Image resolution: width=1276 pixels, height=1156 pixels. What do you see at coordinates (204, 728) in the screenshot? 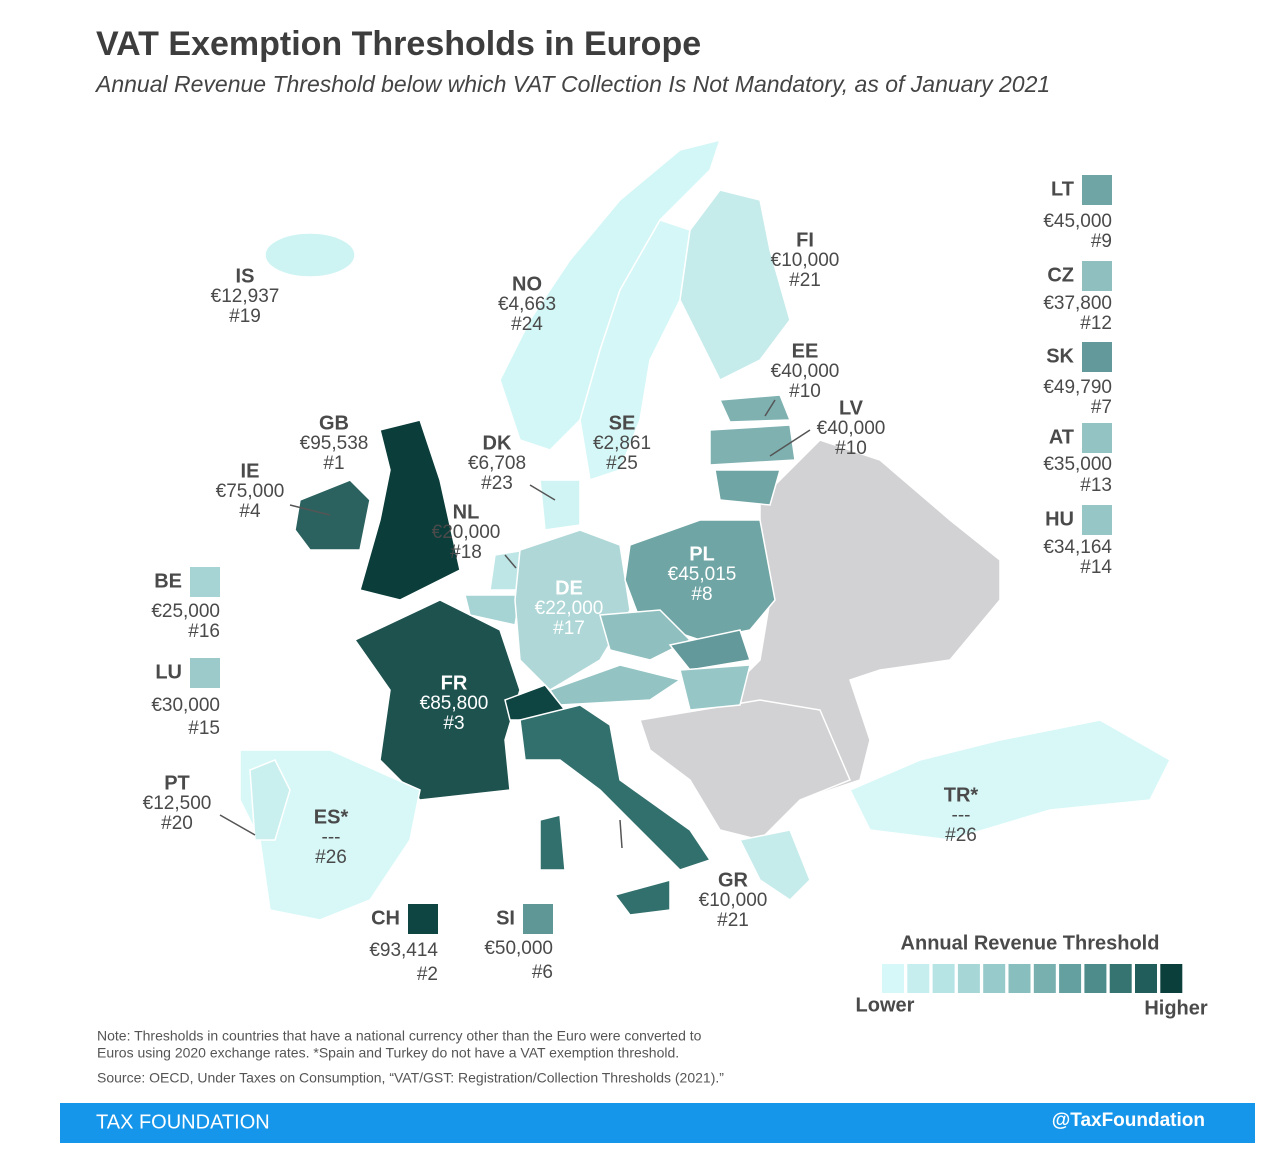
I see `rank: #15` at bounding box center [204, 728].